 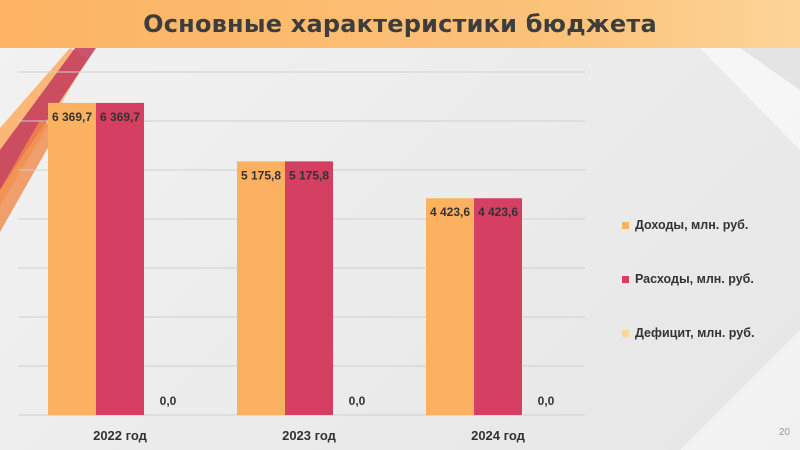 I want to click on legend-swatch-expense, so click(x=625, y=279).